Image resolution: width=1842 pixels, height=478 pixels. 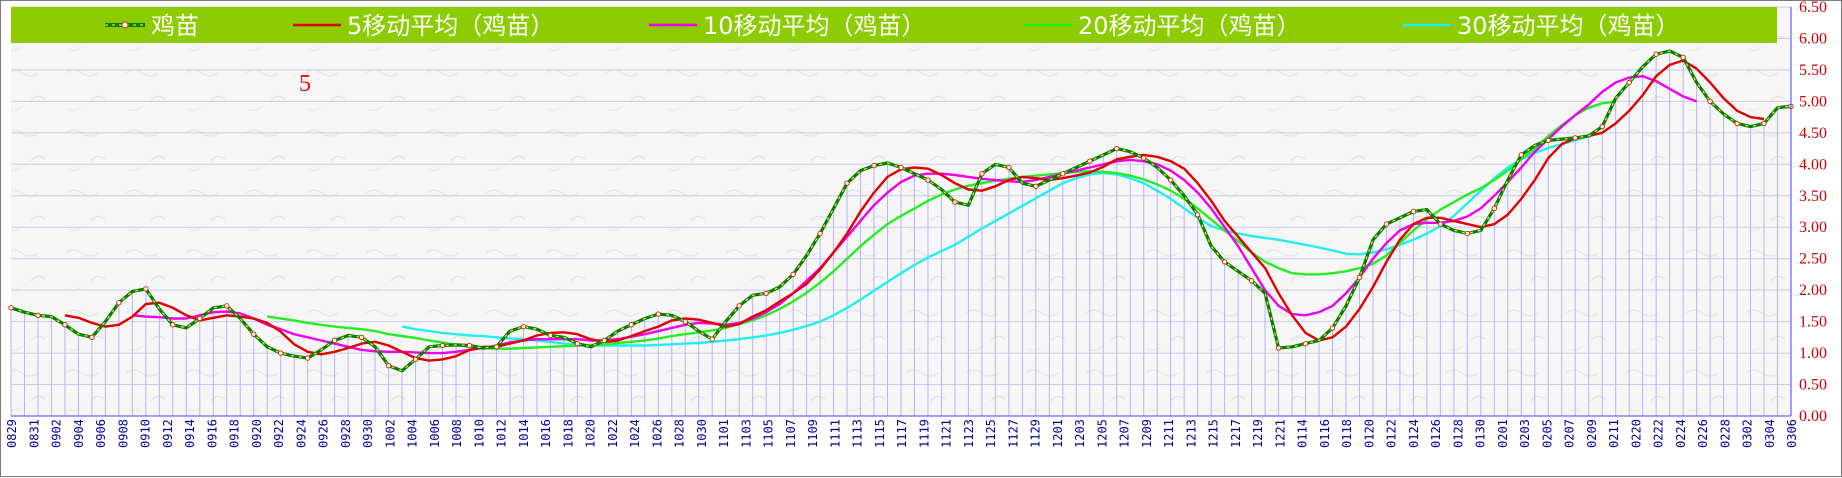 I want to click on x-tick-label: 0829, so click(x=12, y=433).